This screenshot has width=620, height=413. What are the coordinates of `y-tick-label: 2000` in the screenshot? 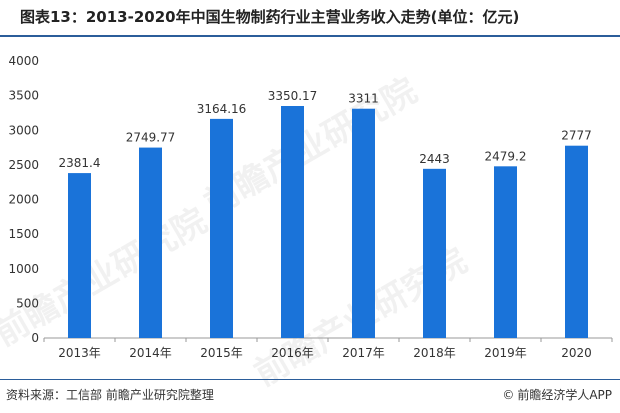 It's located at (23, 200).